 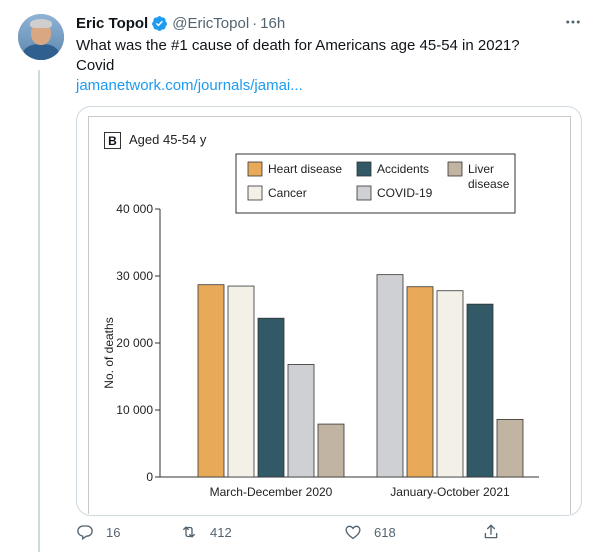 I want to click on avatar-shirt, so click(x=41, y=52).